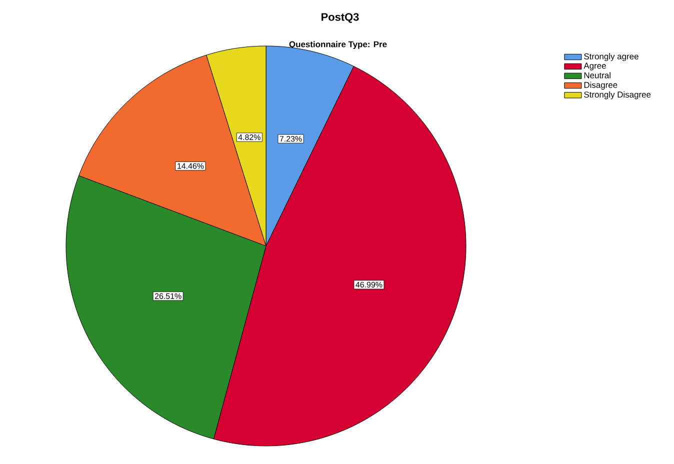  Describe the element at coordinates (338, 45) in the screenshot. I see `chart-subtitle: Questionnaire Type: Pre` at that location.